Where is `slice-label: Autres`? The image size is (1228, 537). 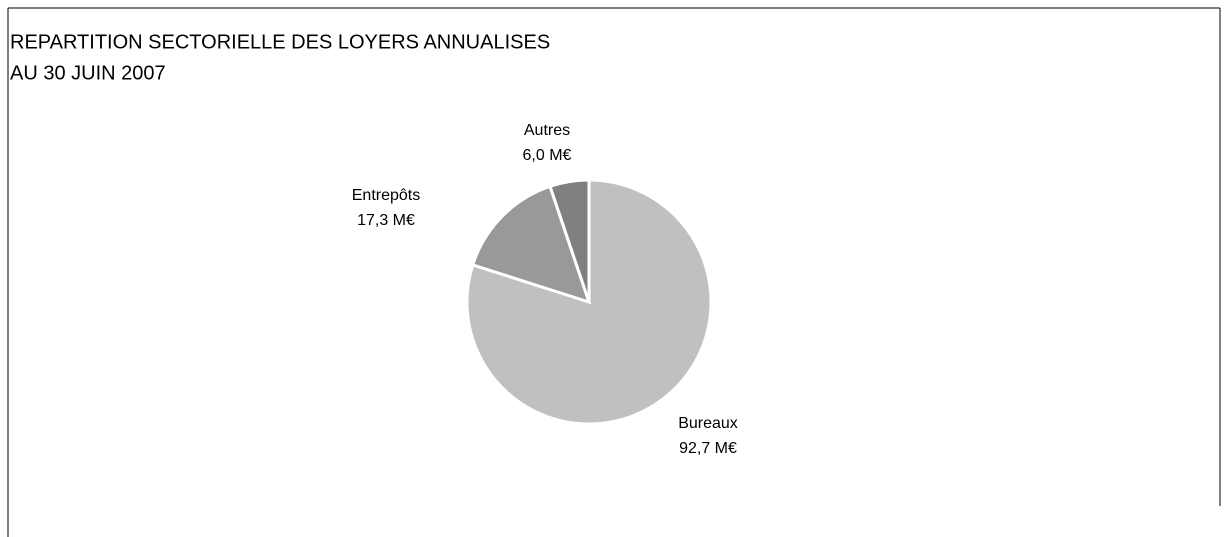 slice-label: Autres is located at coordinates (547, 130).